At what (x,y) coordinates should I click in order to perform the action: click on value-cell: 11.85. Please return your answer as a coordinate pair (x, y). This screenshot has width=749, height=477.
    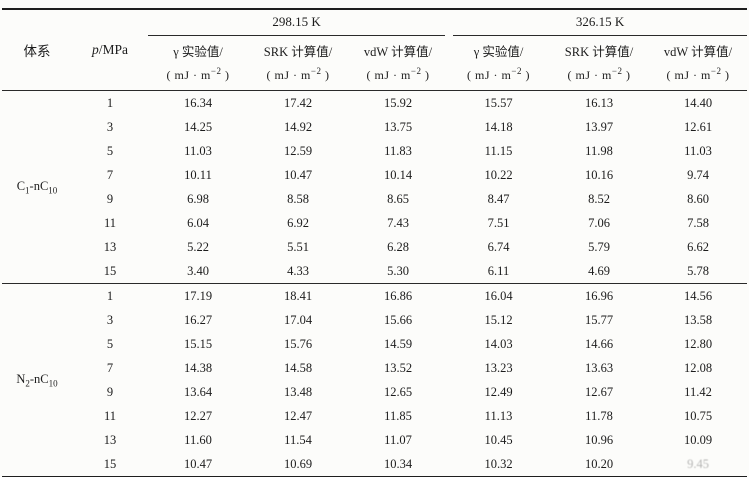
    Looking at the image, I should click on (398, 415).